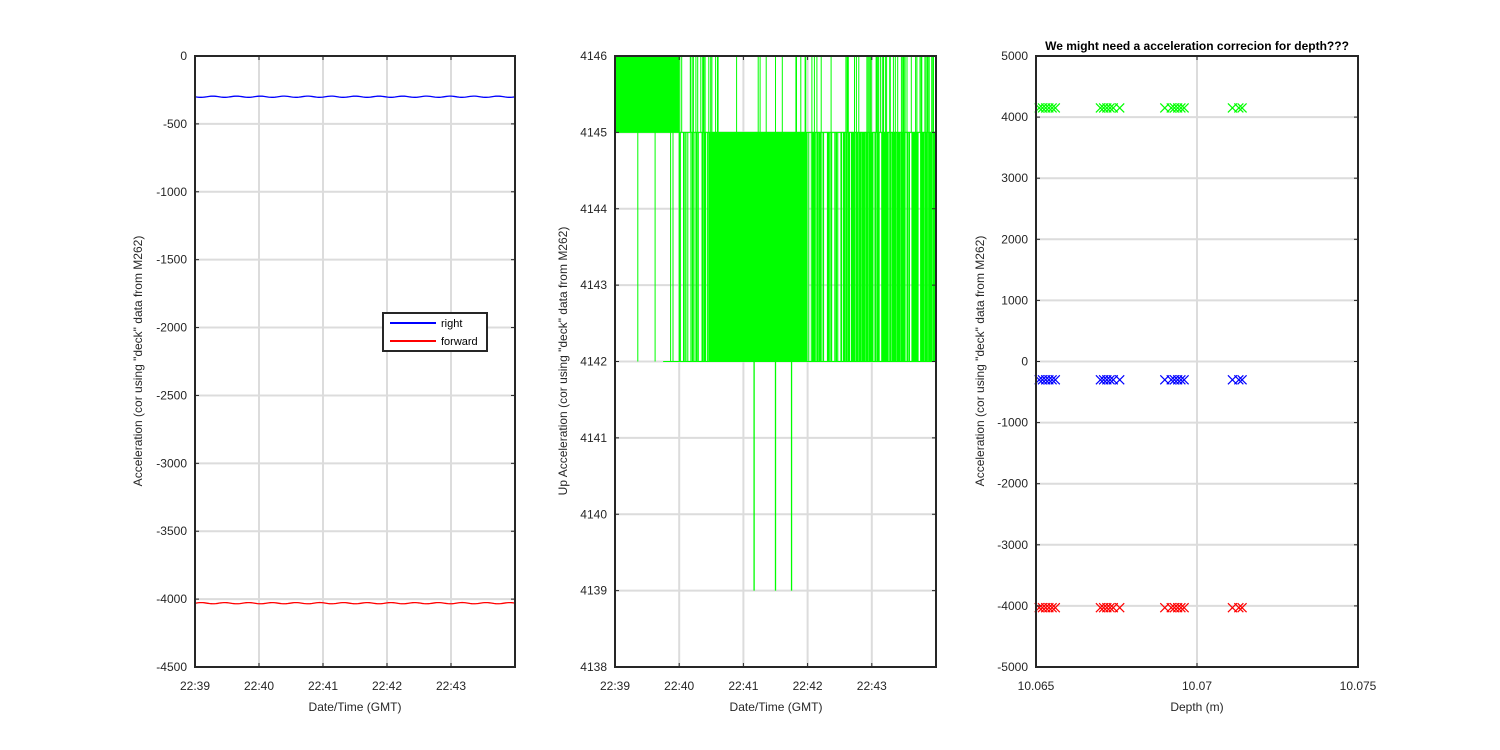 The width and height of the screenshot is (1500, 750). What do you see at coordinates (1036, 686) in the screenshot?
I see `x-tick-label: 10.065` at bounding box center [1036, 686].